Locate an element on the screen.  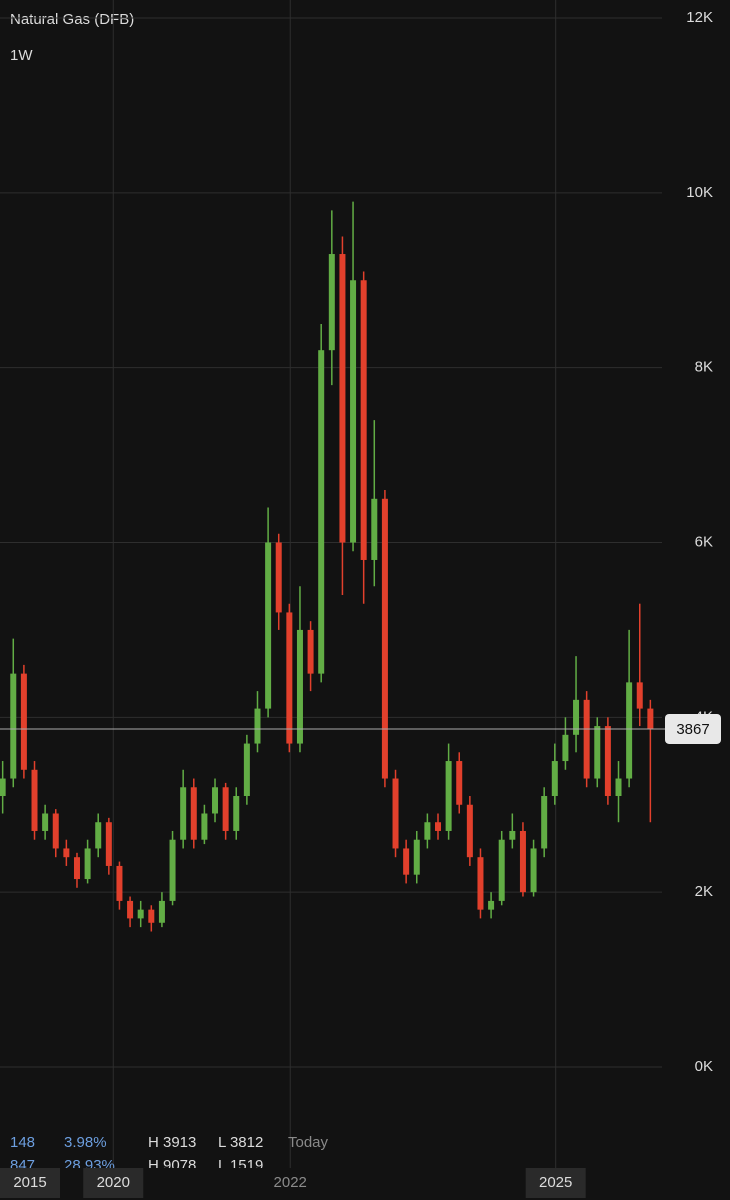
y-tick-label: 10K is located at coordinates (699, 192).